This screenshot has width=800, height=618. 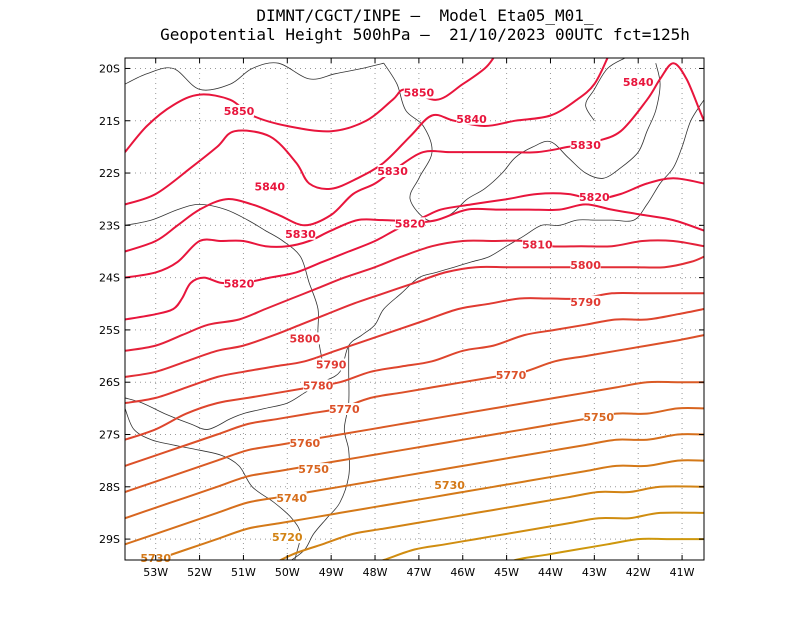 What do you see at coordinates (109, 382) in the screenshot?
I see `lat-tick-label: 26S` at bounding box center [109, 382].